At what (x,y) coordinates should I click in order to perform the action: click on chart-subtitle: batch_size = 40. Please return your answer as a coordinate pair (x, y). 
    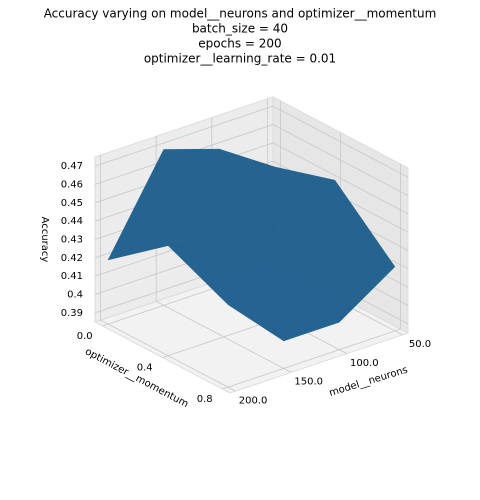
    Looking at the image, I should click on (240, 29).